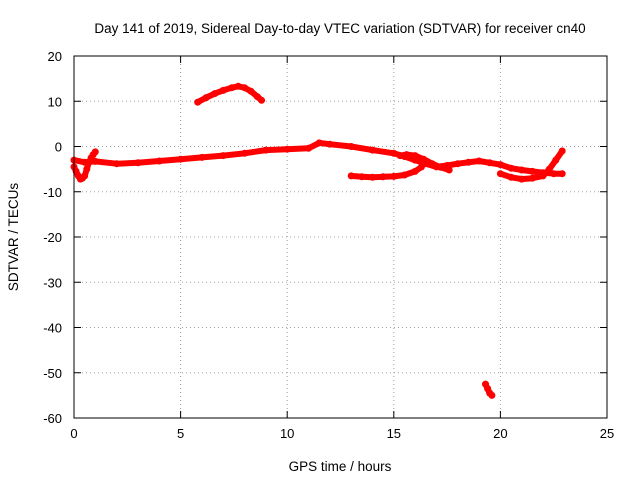 The height and width of the screenshot is (480, 640). What do you see at coordinates (180, 433) in the screenshot?
I see `x-tick-label: 5` at bounding box center [180, 433].